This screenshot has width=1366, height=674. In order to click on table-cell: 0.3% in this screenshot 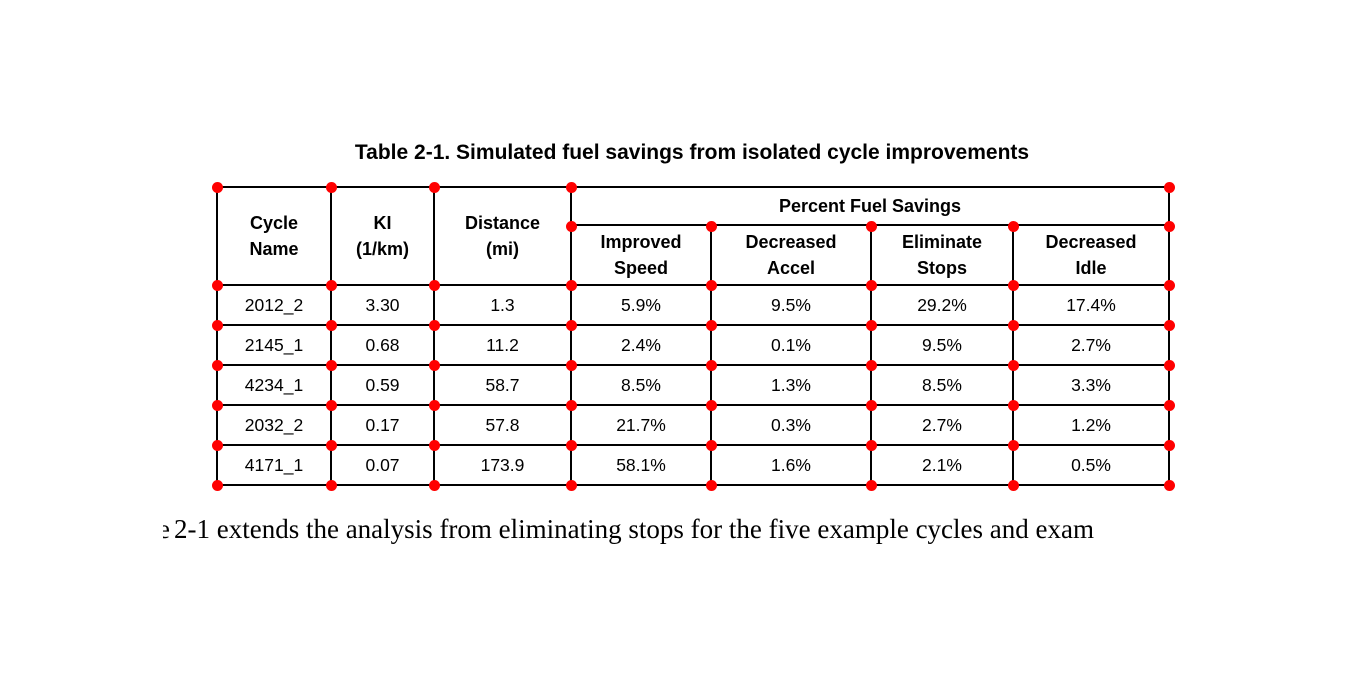, I will do `click(791, 425)`.